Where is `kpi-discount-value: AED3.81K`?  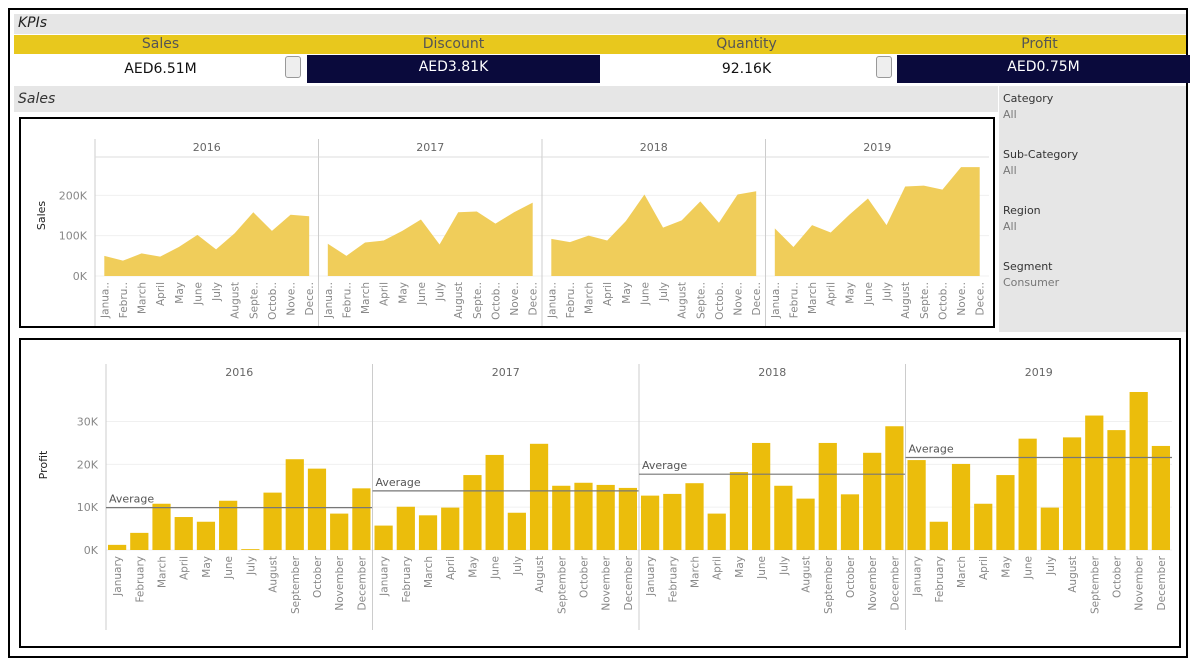 kpi-discount-value: AED3.81K is located at coordinates (453, 69).